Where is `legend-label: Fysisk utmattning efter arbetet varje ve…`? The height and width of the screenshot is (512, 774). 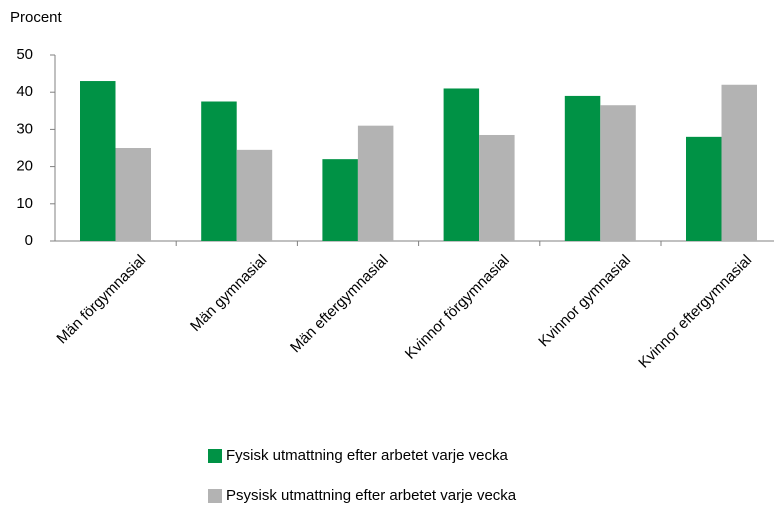
legend-label: Fysisk utmattning efter arbetet varje ve… is located at coordinates (367, 455).